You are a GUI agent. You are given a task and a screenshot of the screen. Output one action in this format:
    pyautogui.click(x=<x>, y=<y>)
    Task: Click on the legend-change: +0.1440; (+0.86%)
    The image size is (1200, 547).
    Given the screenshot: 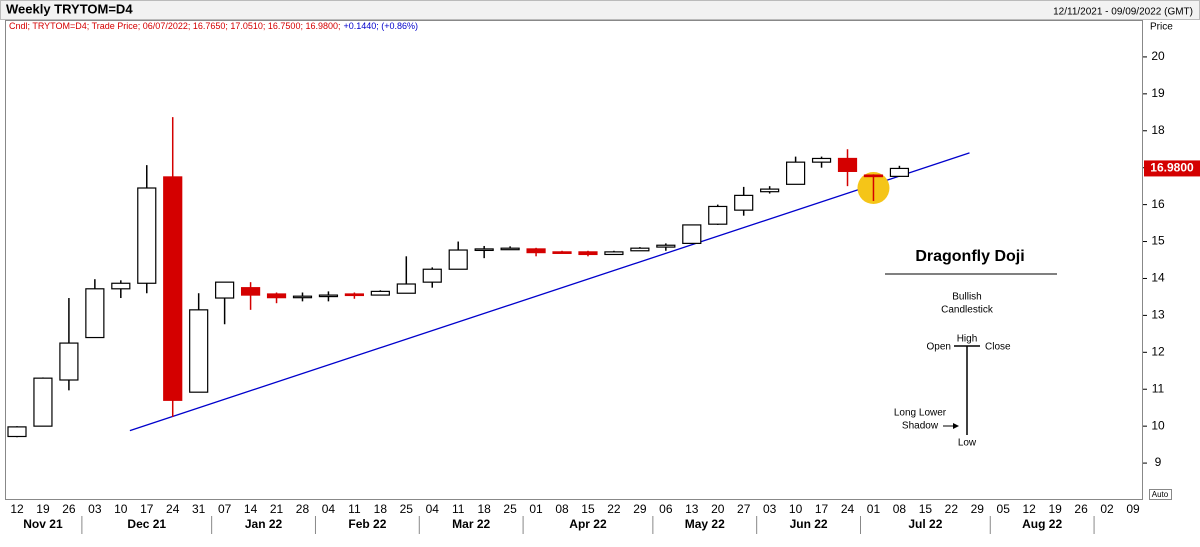 What is the action you would take?
    pyautogui.click(x=380, y=26)
    